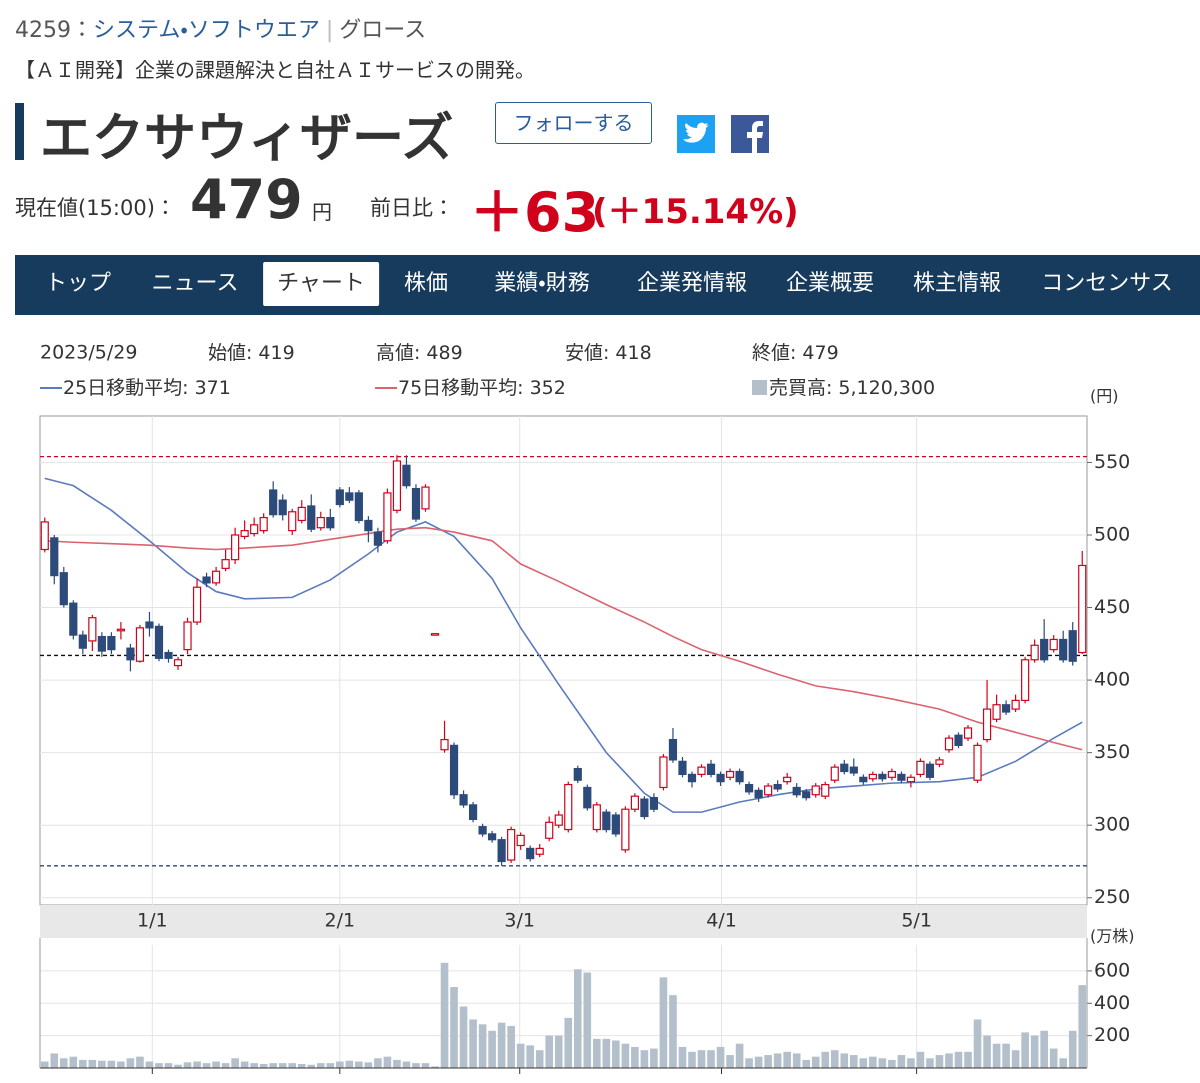  Describe the element at coordinates (750, 134) in the screenshot. I see `facebook-icon` at that location.